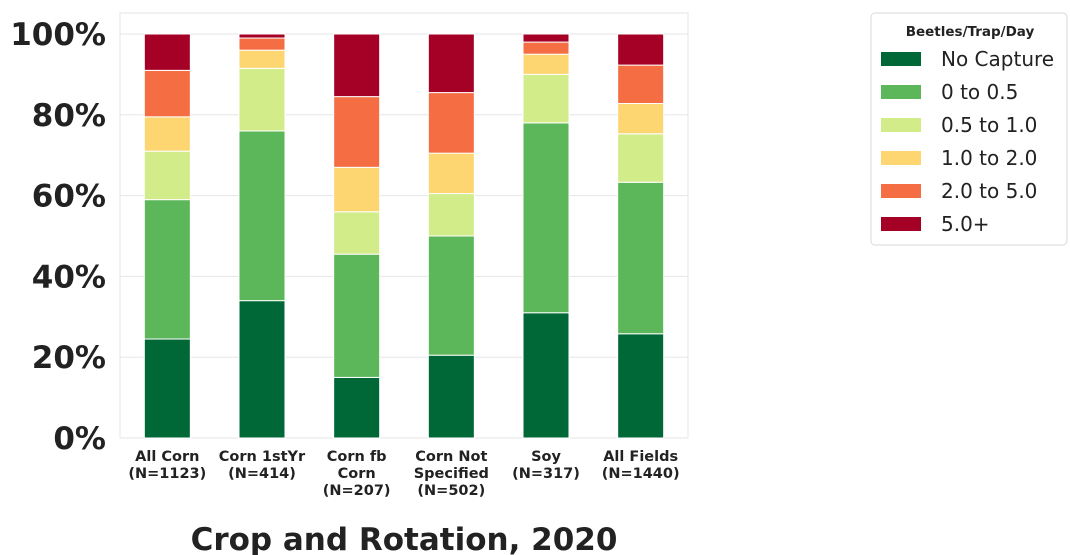 This screenshot has width=1070, height=555. Describe the element at coordinates (546, 465) in the screenshot. I see `x-tick-label: Soy (N=317)` at that location.